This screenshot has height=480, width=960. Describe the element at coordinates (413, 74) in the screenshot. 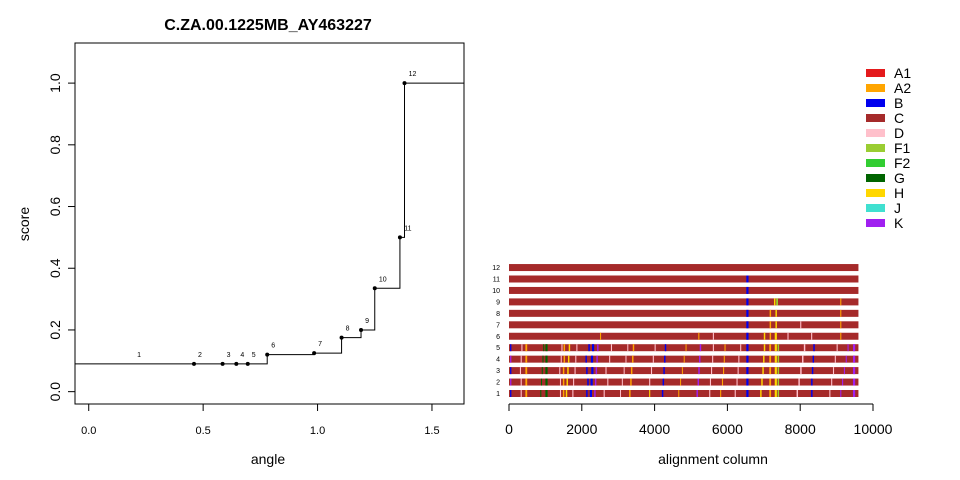

I see `point-label: 12` at that location.